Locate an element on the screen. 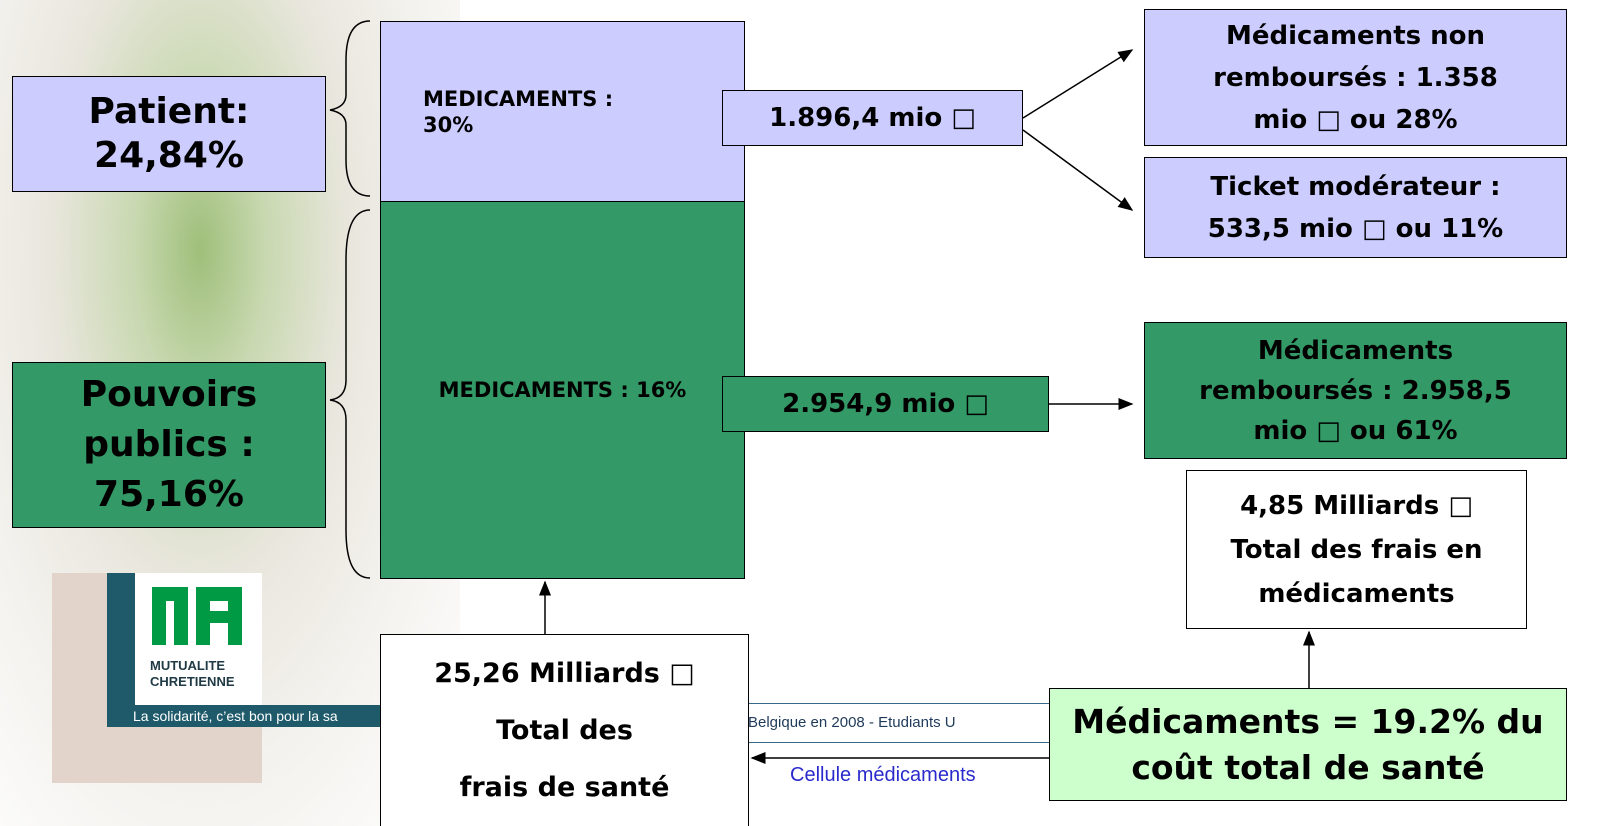 This screenshot has height=826, width=1609. amount-patient-box: 1.896,4 mio □ is located at coordinates (872, 118).